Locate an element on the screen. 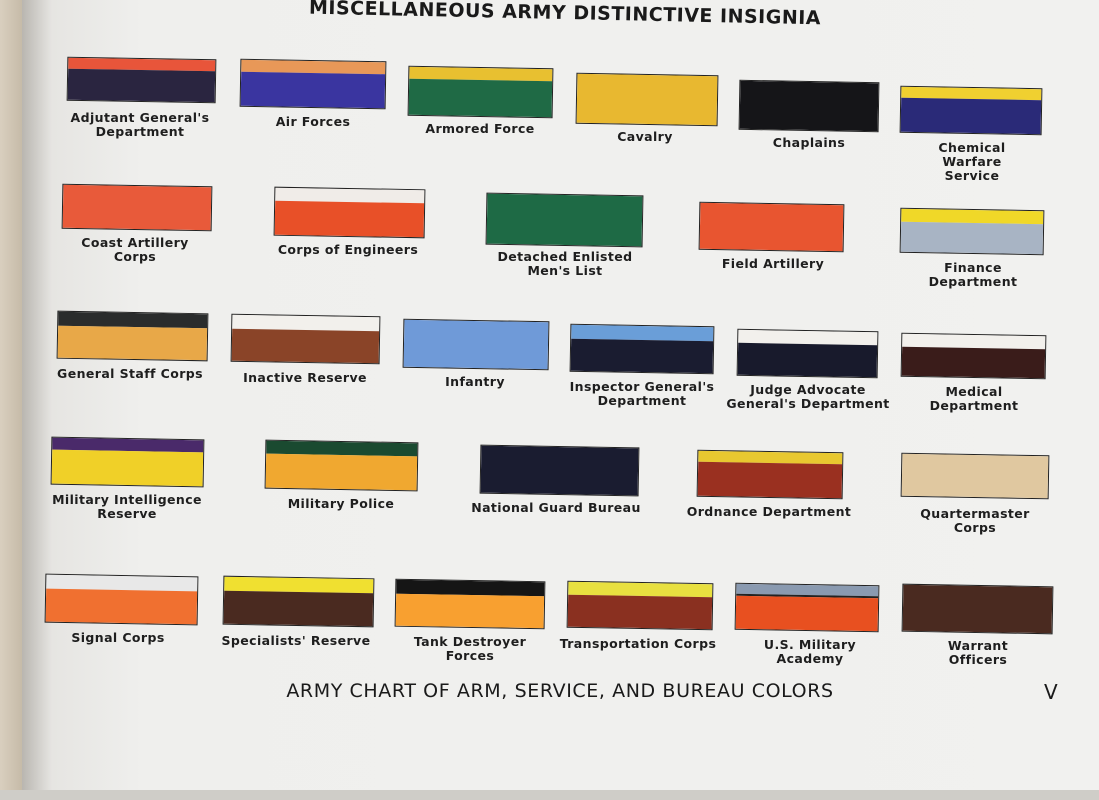 The height and width of the screenshot is (800, 1099). swatch-label: Transportation Corps is located at coordinates (638, 643).